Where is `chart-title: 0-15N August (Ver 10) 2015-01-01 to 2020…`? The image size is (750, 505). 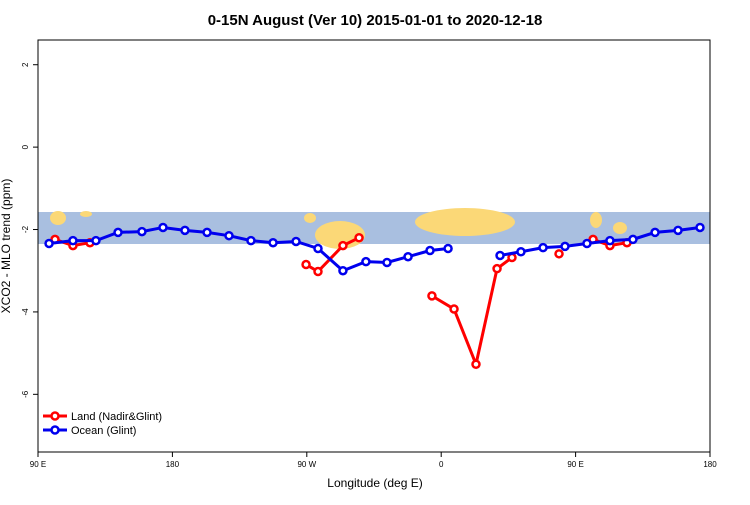 chart-title: 0-15N August (Ver 10) 2015-01-01 to 2020… is located at coordinates (375, 20).